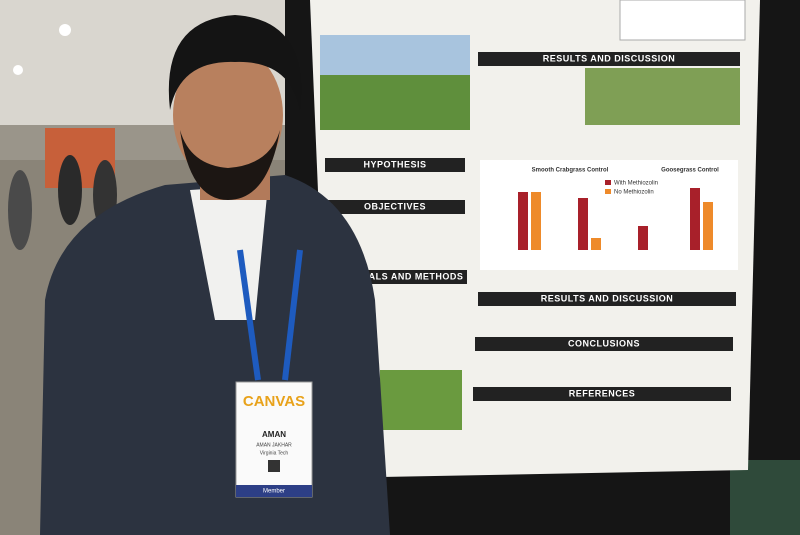 The height and width of the screenshot is (535, 800). I want to click on badge-name: AMAN, so click(274, 434).